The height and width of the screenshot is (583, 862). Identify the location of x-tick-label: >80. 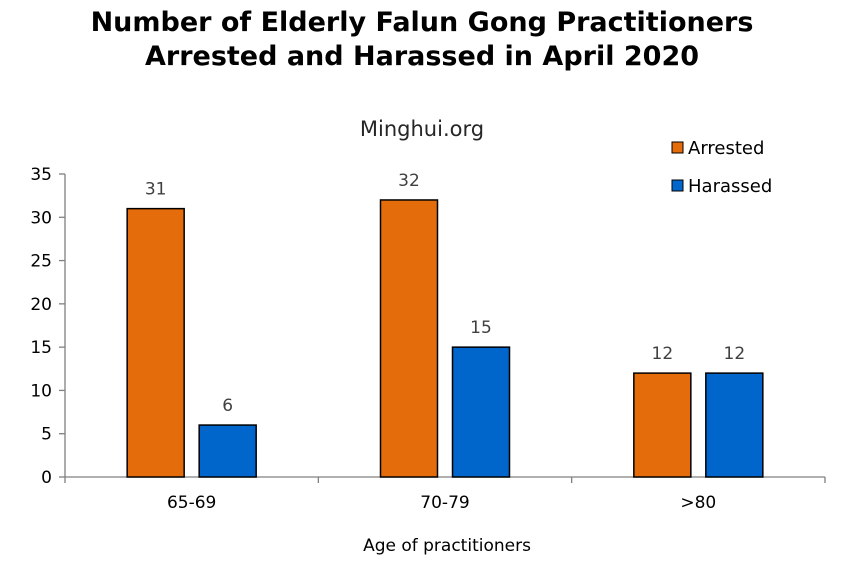
(698, 503).